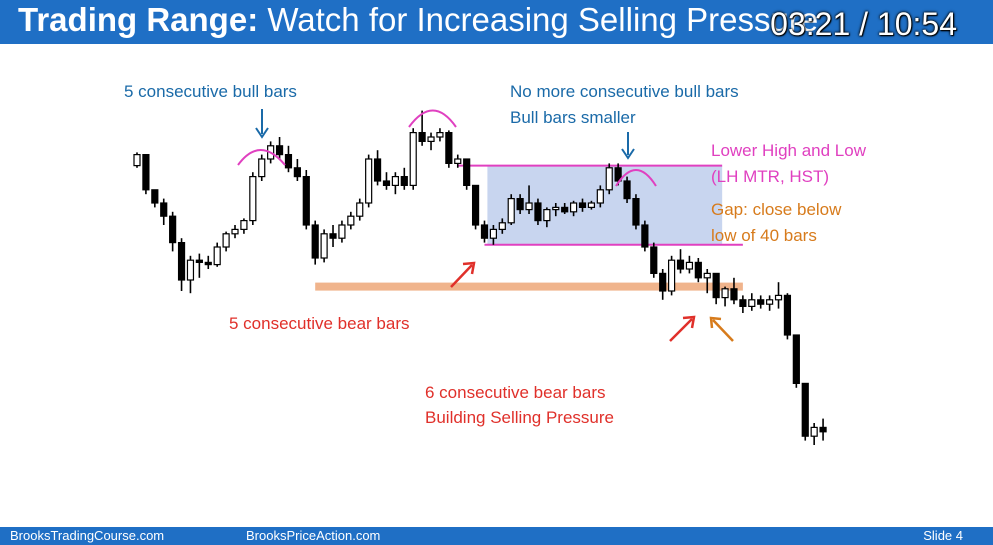 This screenshot has height=545, width=993. Describe the element at coordinates (515, 392) in the screenshot. I see `annotation-6-bear-bars: 6 consecutive bear bars` at that location.